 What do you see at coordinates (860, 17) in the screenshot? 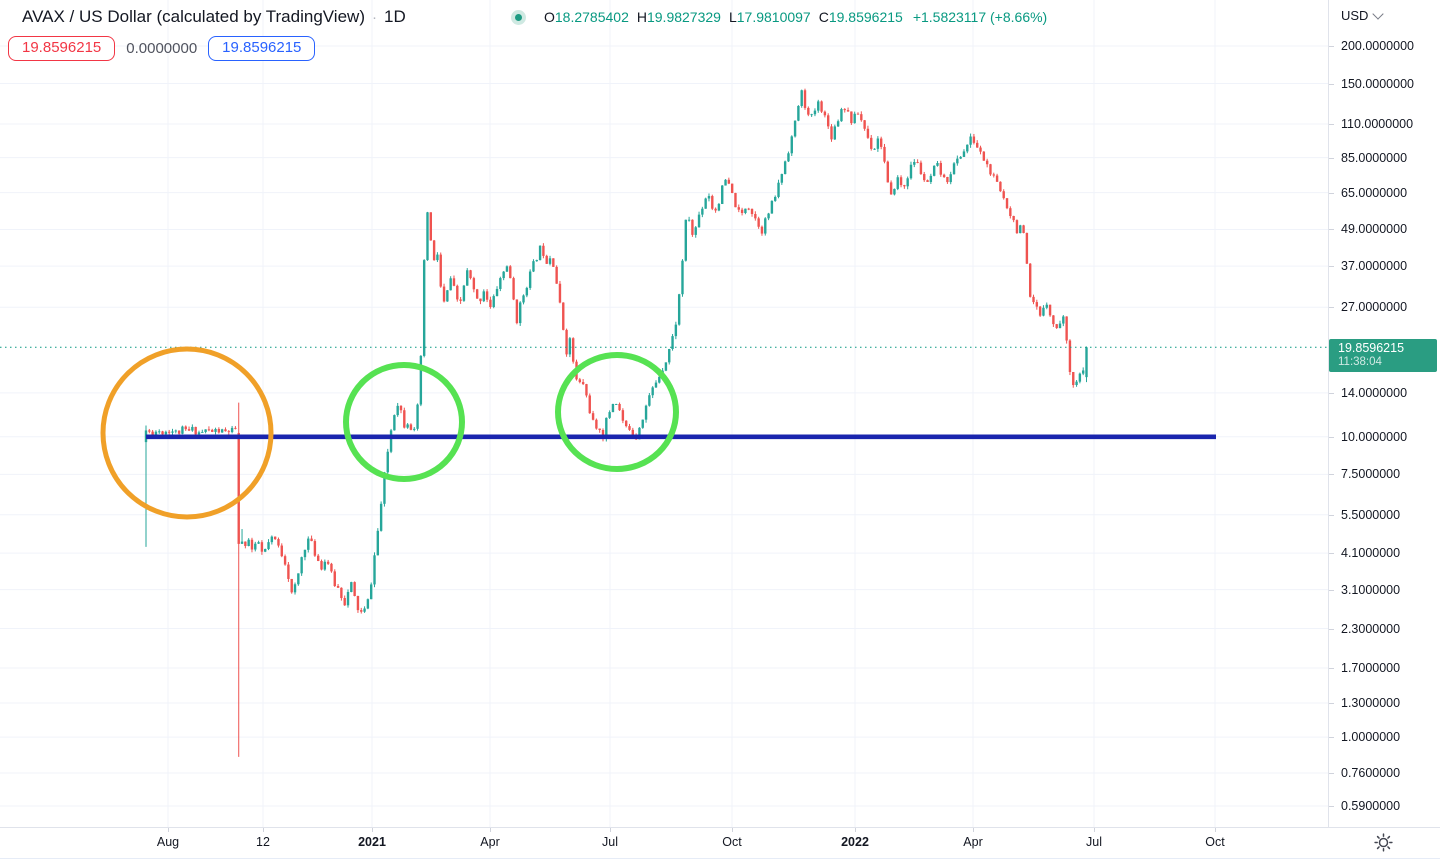
I see `ohlc-close: C19.8596215` at bounding box center [860, 17].